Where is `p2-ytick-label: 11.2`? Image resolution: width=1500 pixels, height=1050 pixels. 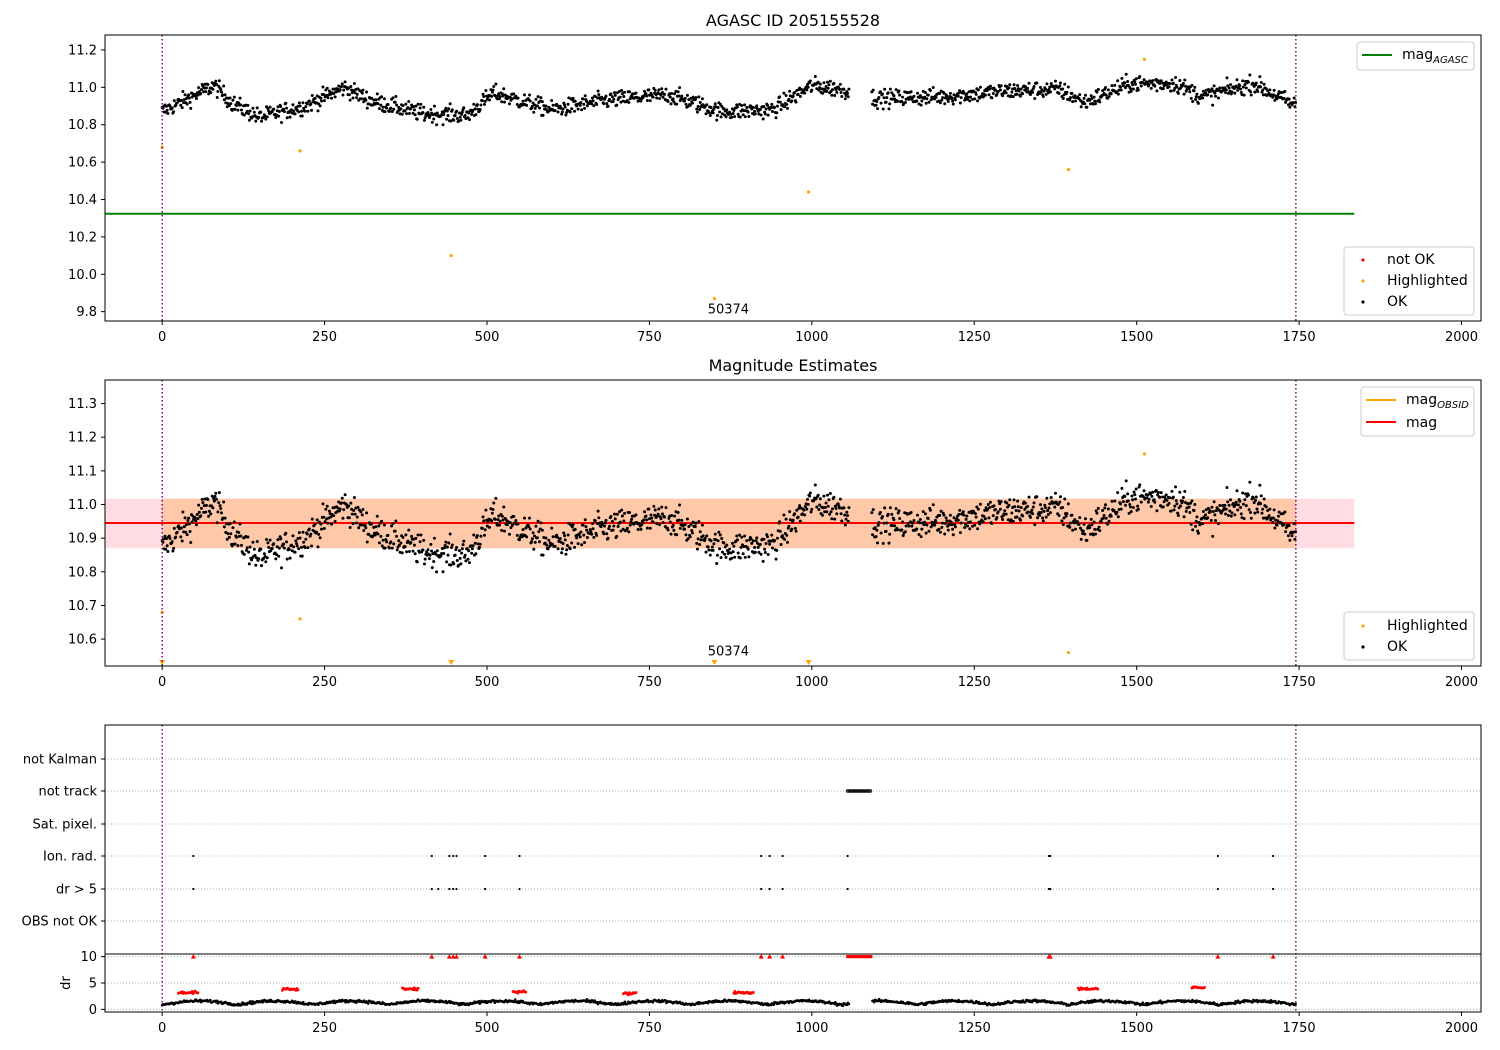
p2-ytick-label: 11.2 is located at coordinates (82, 438).